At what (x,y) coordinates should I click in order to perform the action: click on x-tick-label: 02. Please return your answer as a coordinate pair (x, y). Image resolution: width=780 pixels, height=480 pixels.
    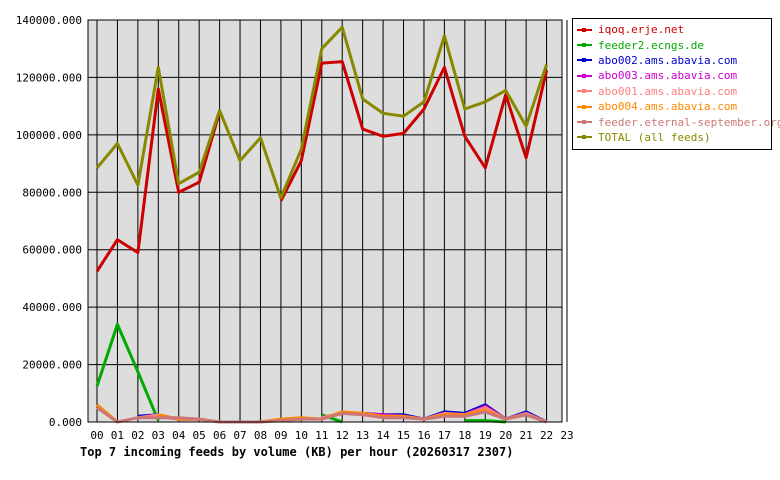
    Looking at the image, I should click on (137, 435).